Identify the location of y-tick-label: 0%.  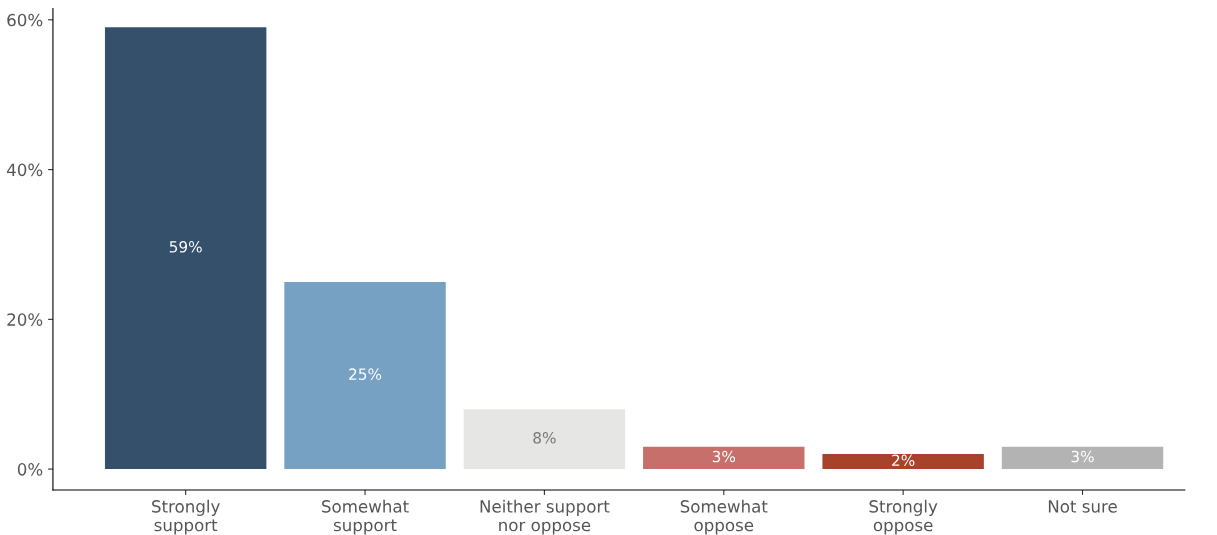
(30, 469).